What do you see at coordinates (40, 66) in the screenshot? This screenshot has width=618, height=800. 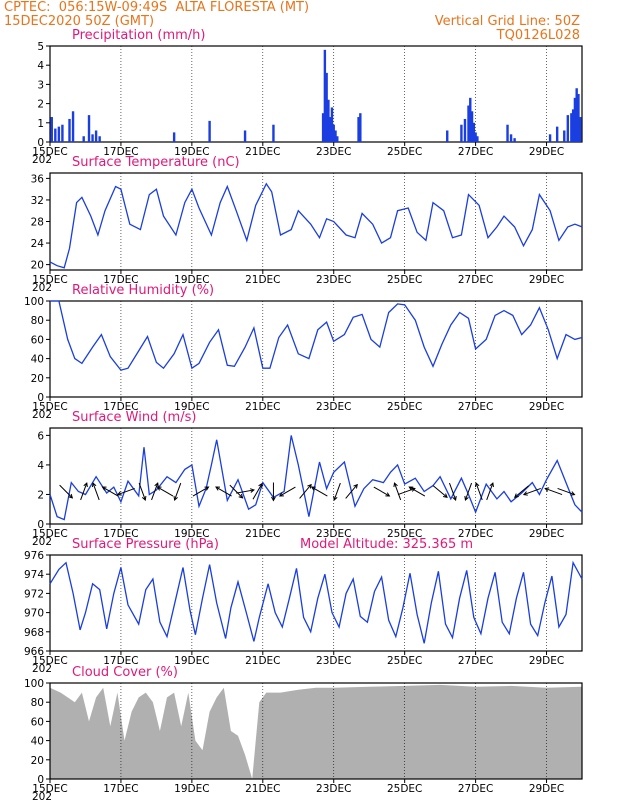 I see `precip-ytick-label: 4` at bounding box center [40, 66].